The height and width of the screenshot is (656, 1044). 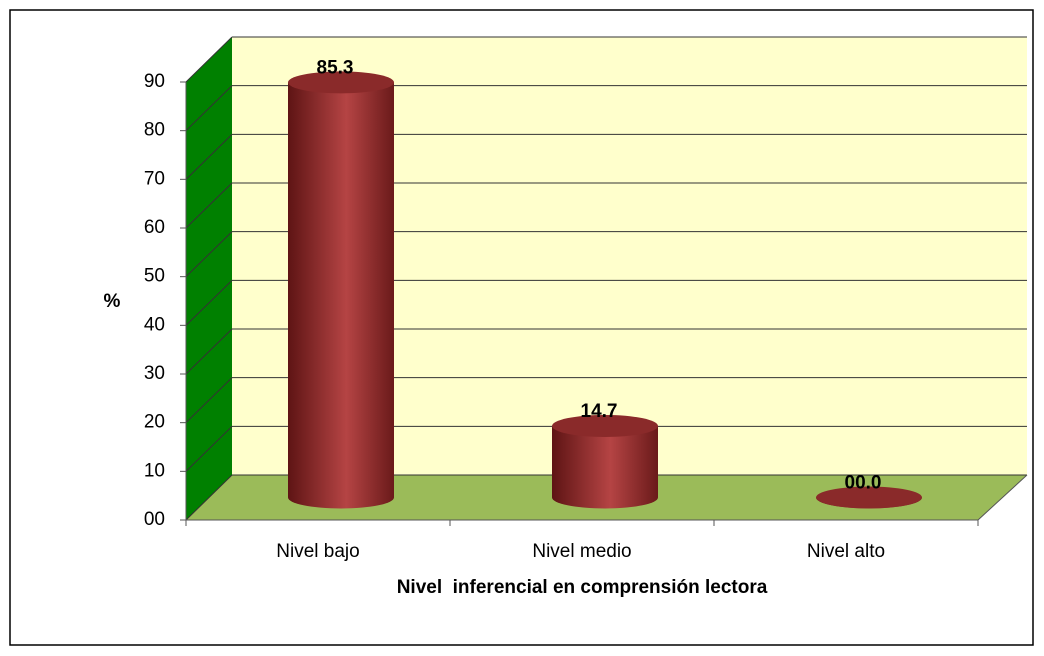 I want to click on side-wall, so click(x=209, y=278).